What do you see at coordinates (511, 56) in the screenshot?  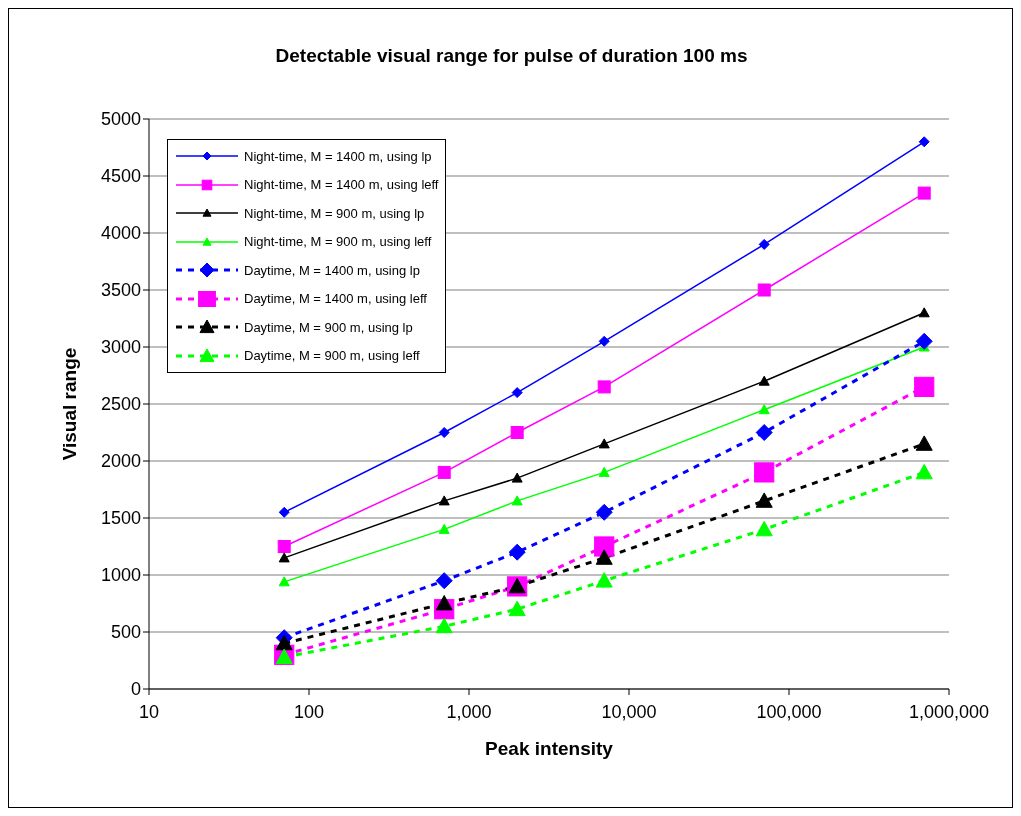 I see `chart-title: Detectable visual range for pulse of duration 100 ms` at bounding box center [511, 56].